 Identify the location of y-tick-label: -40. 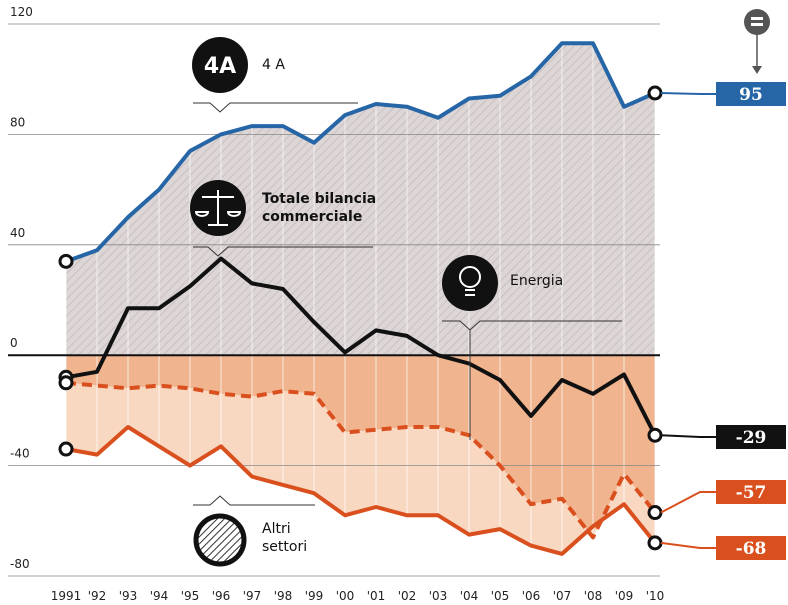
(20, 454).